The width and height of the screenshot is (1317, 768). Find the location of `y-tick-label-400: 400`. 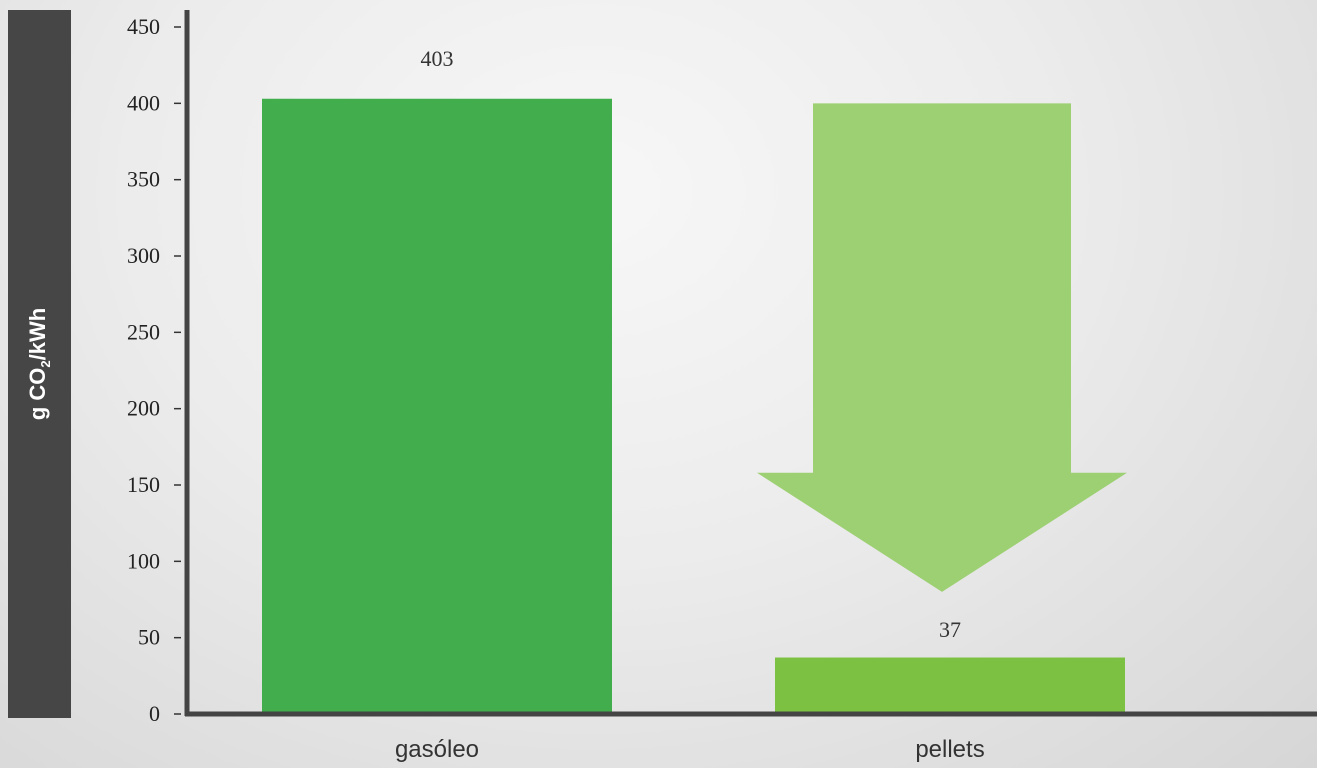

y-tick-label-400: 400 is located at coordinates (143, 102).